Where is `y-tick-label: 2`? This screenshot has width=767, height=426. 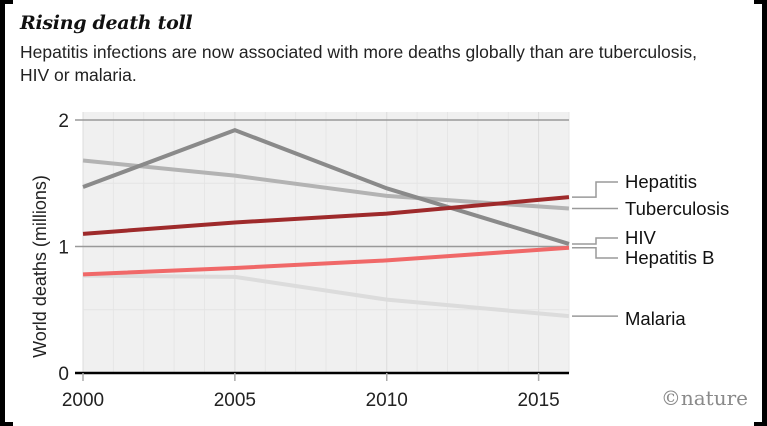
y-tick-label: 2 is located at coordinates (63, 121).